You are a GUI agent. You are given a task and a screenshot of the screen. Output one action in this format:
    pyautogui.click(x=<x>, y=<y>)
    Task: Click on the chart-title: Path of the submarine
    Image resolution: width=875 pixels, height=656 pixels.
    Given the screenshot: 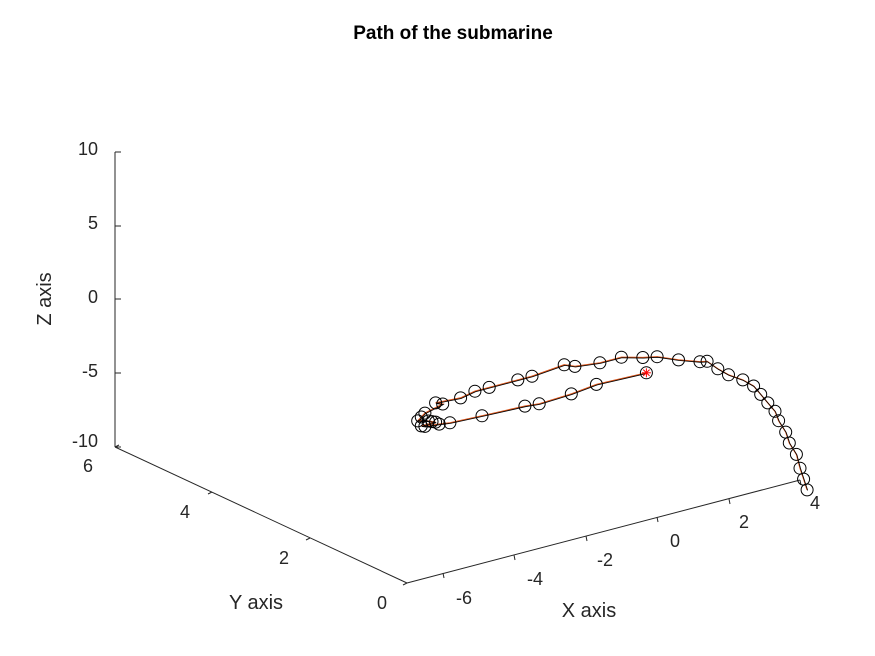 What is the action you would take?
    pyautogui.click(x=453, y=33)
    